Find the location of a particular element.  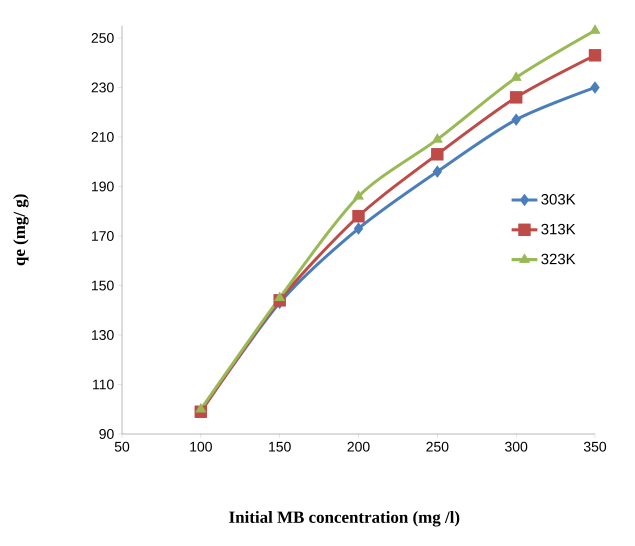

x-tick-label: 300 is located at coordinates (516, 447).